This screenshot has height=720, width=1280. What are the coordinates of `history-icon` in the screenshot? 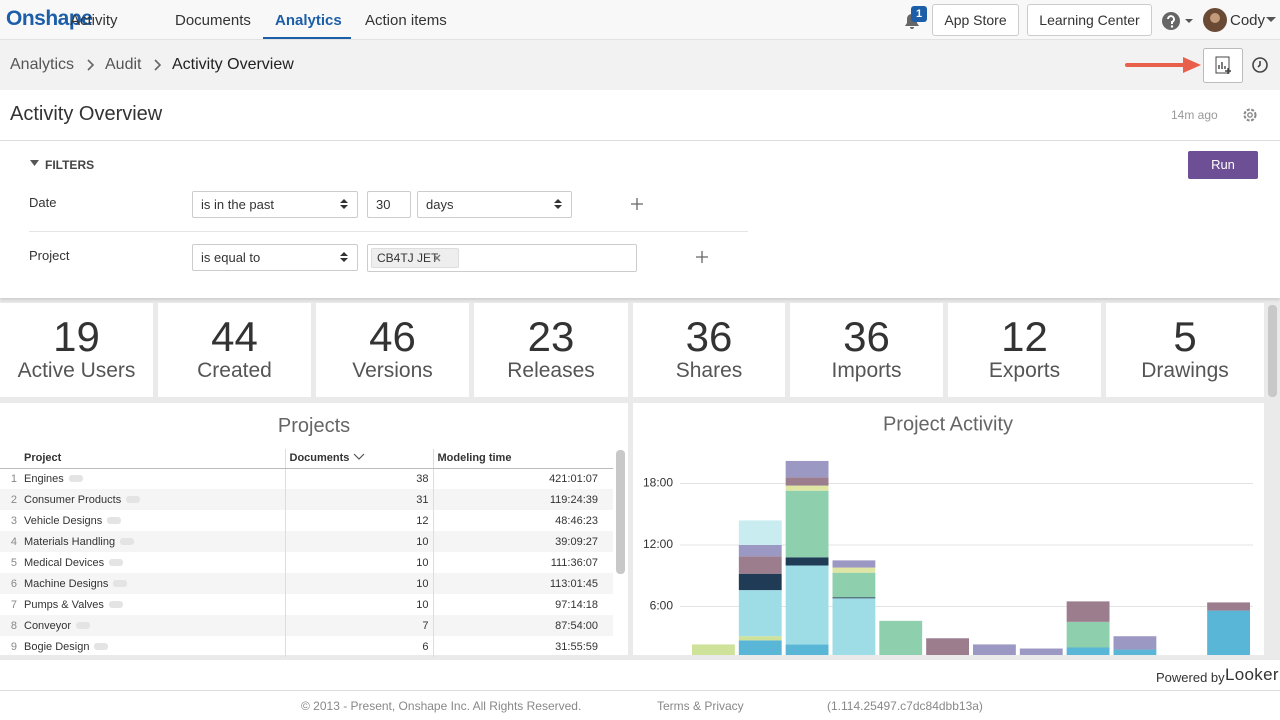 It's located at (1260, 65).